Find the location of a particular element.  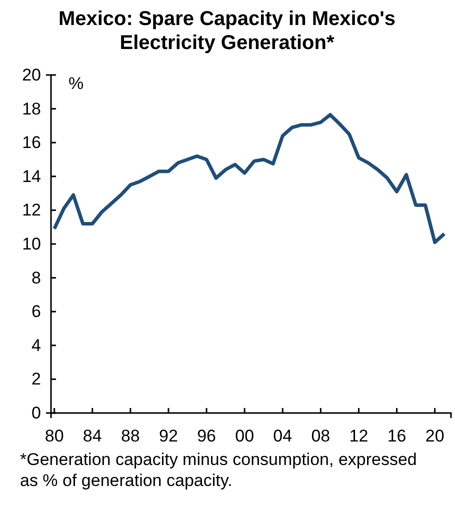

y-tick-label: 6 is located at coordinates (36, 312).